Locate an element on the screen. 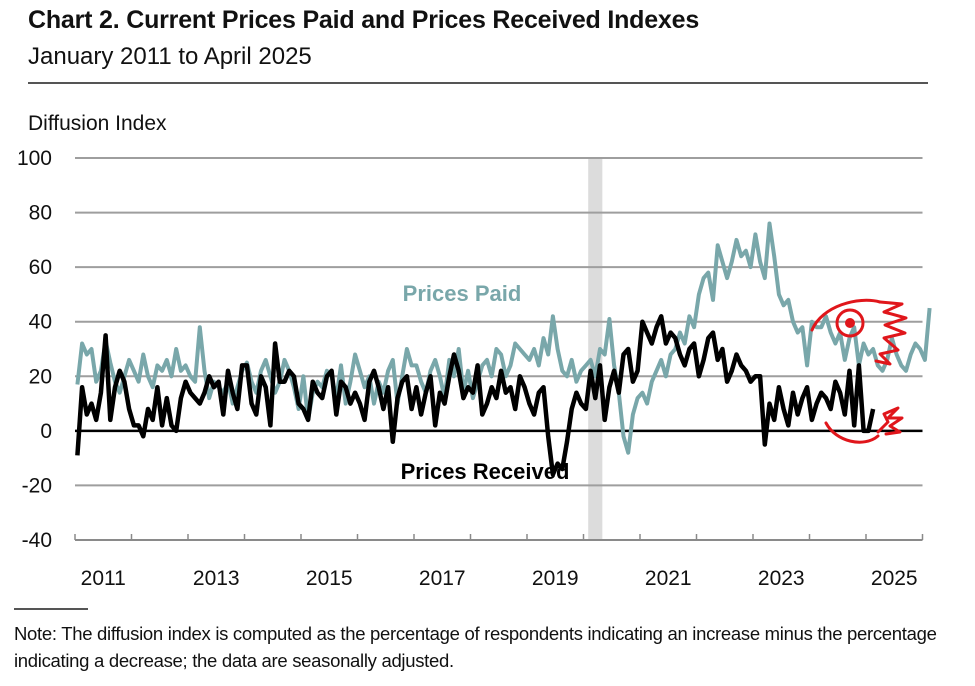 The image size is (975, 686). x-tick-label: 2017 is located at coordinates (442, 578).